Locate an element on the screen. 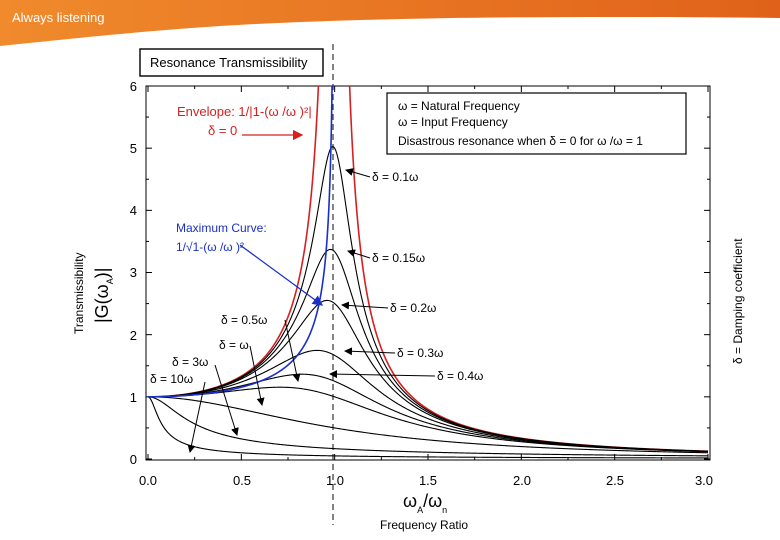  y-axis-label: |G(ωA)| is located at coordinates (103, 295).